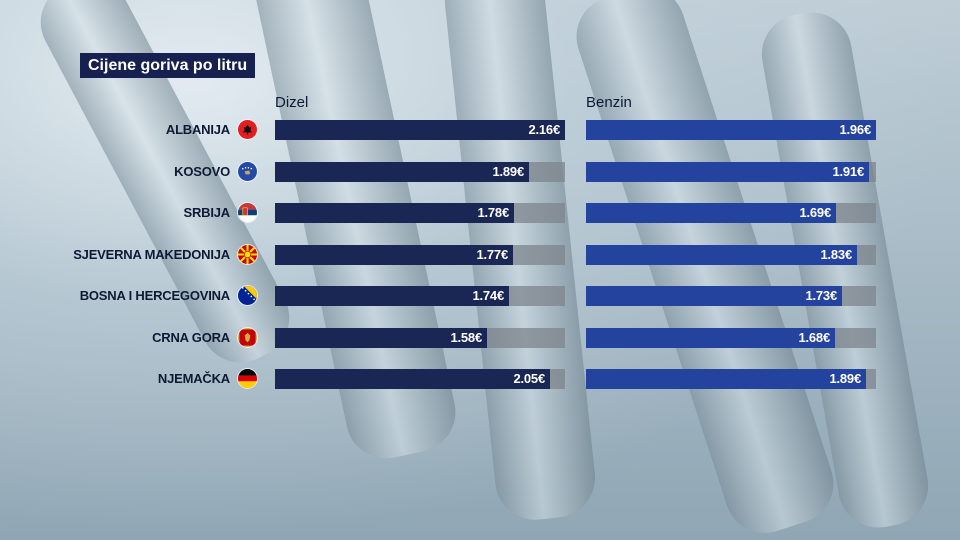 The width and height of the screenshot is (960, 540). What do you see at coordinates (714, 296) in the screenshot?
I see `bar-benzin: 1.73€` at bounding box center [714, 296].